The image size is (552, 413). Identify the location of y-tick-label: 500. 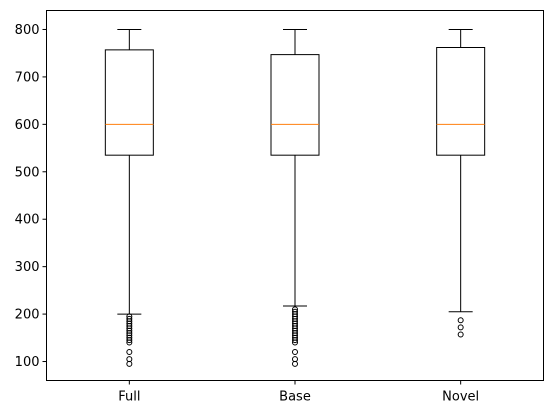
(27, 172).